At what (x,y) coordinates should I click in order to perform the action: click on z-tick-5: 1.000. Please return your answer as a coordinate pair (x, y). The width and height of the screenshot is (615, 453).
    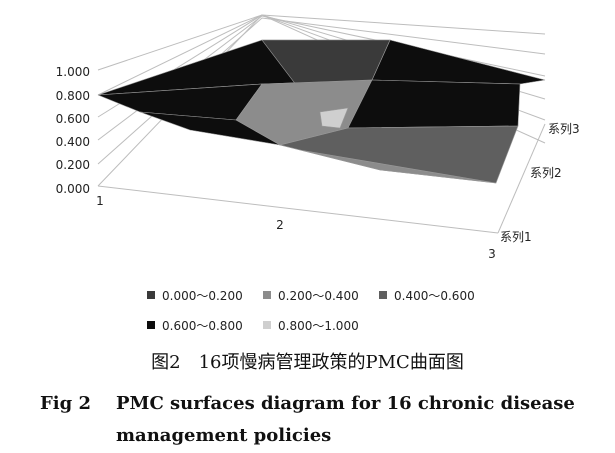
    Looking at the image, I should click on (73, 72).